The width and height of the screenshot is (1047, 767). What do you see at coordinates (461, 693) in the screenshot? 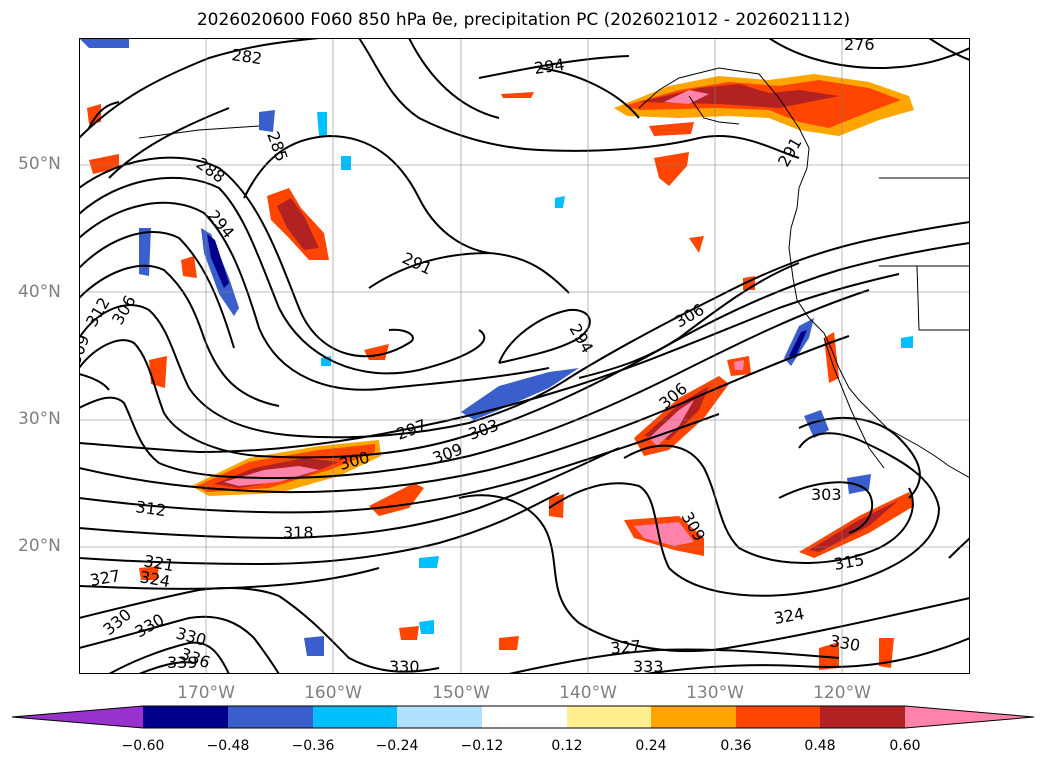
I see `lon-label-150w: 150°W` at bounding box center [461, 693].